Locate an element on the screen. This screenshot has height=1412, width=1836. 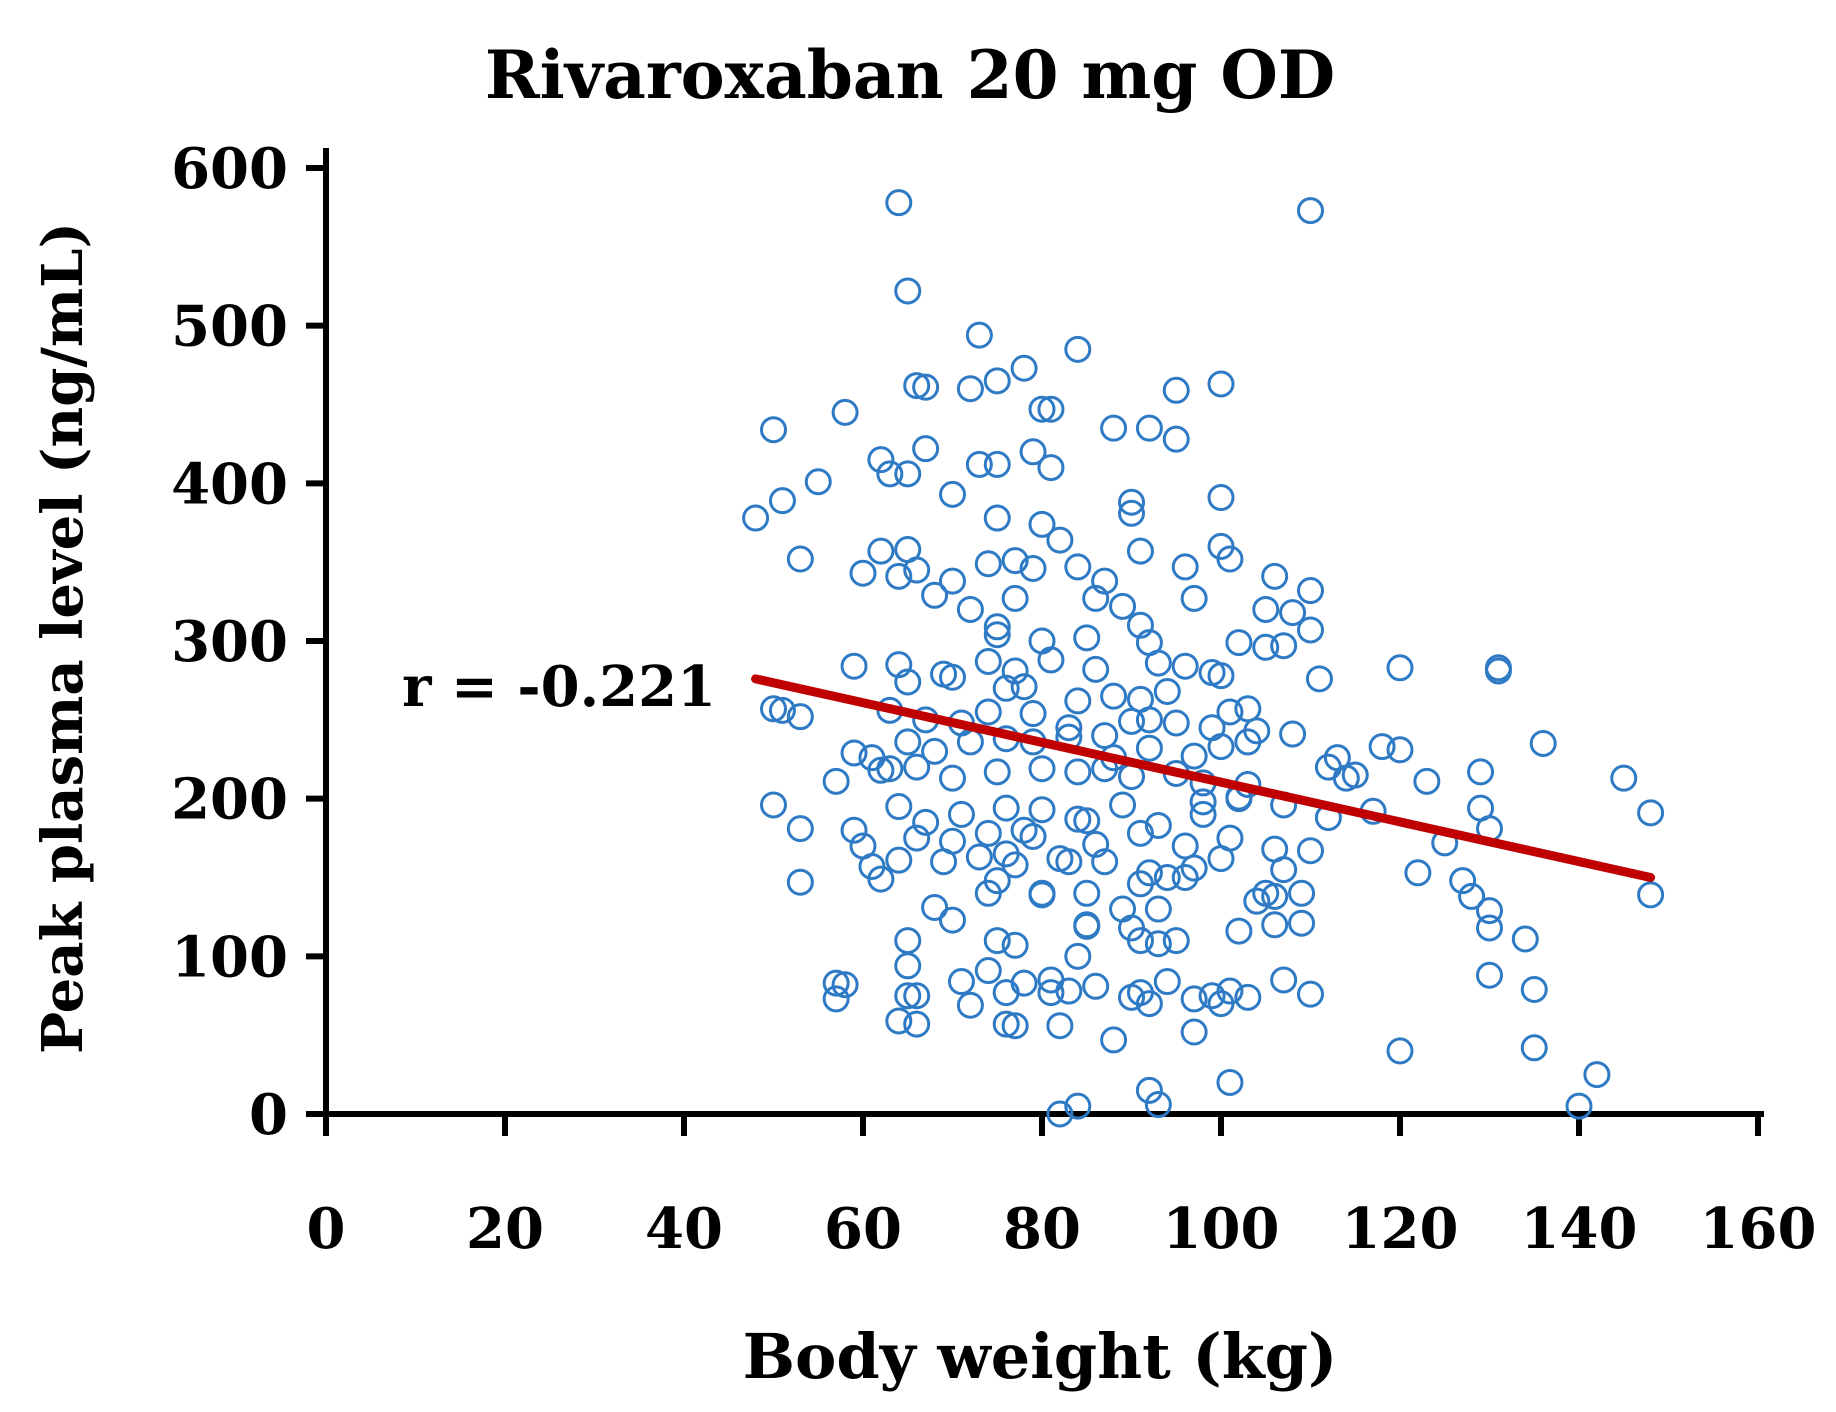
x-tick-label: 40 is located at coordinates (684, 1229).